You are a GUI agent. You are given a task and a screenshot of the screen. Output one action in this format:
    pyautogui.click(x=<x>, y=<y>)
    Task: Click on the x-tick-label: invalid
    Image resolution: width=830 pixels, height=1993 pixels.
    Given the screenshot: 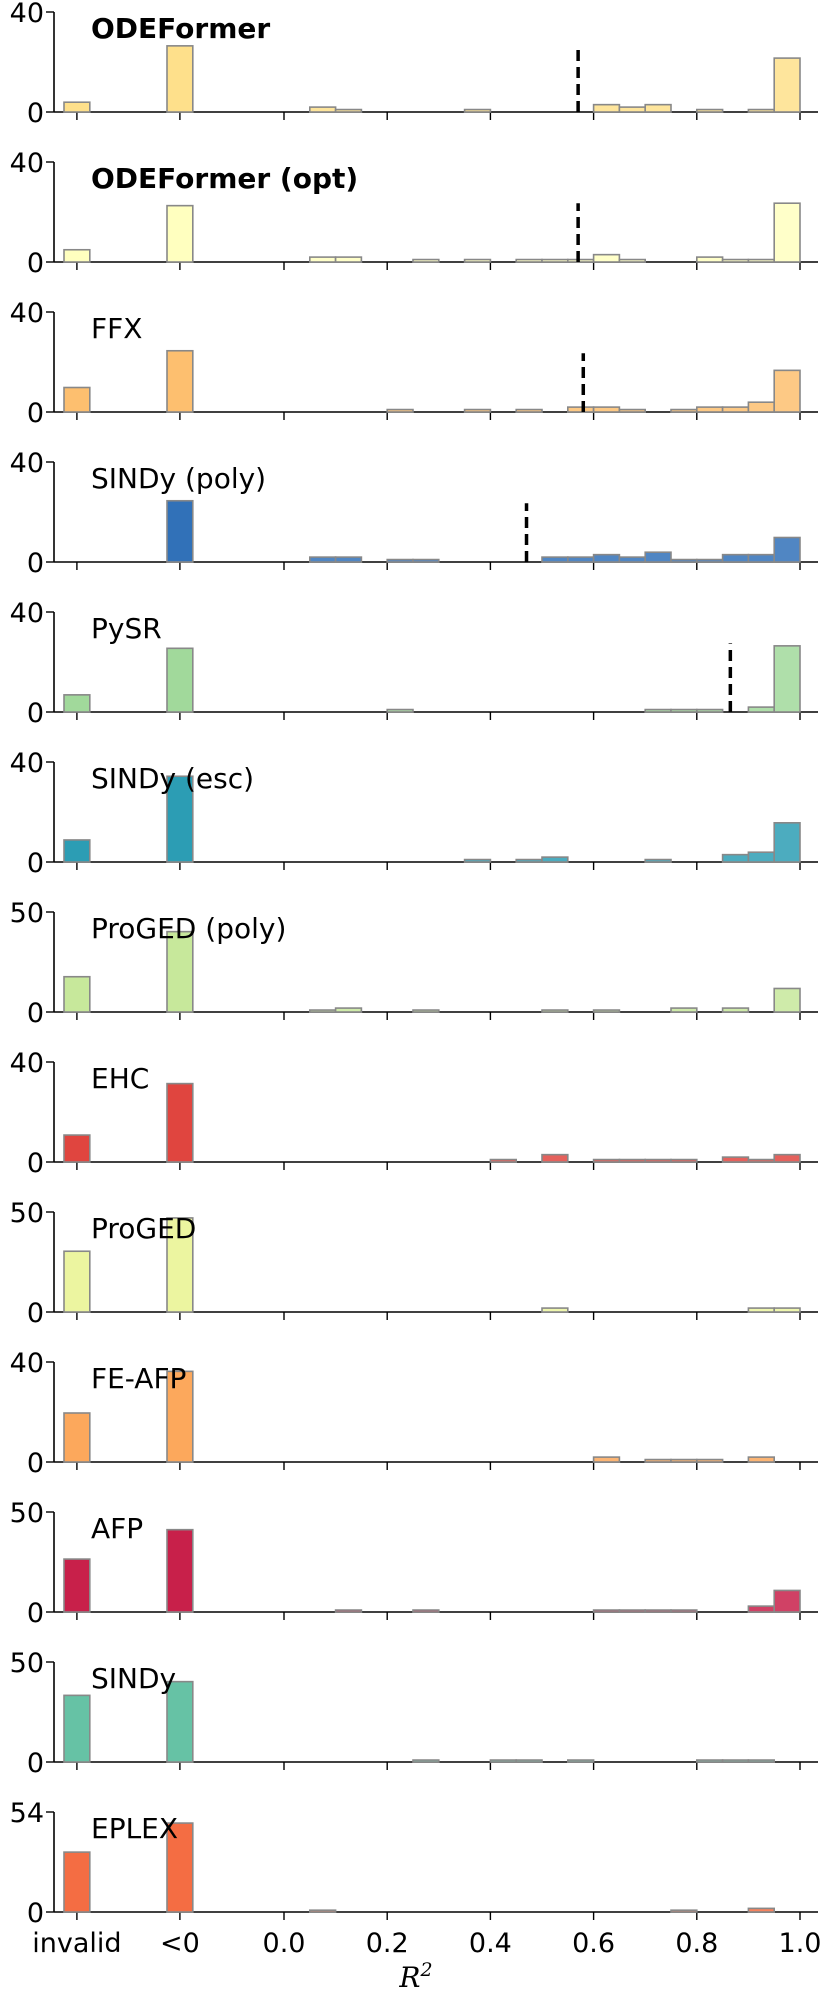 What is the action you would take?
    pyautogui.click(x=76, y=1943)
    